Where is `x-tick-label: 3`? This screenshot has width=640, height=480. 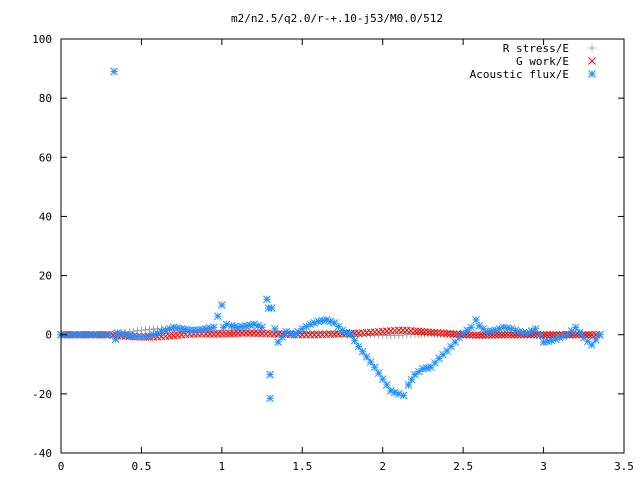 x-tick-label: 3 is located at coordinates (543, 466).